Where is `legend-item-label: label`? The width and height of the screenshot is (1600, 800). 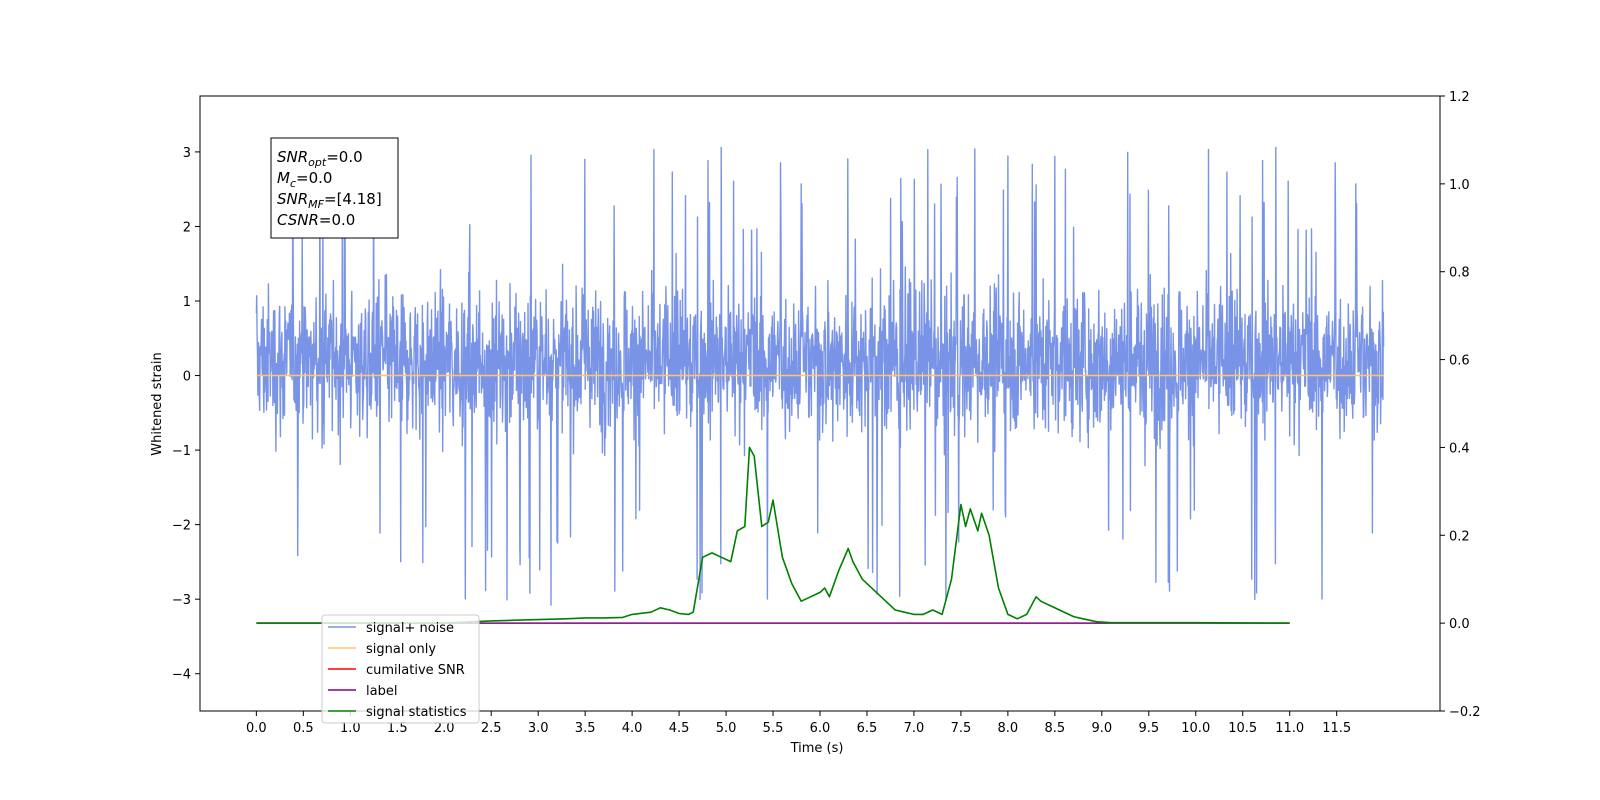
legend-item-label: label is located at coordinates (381, 691).